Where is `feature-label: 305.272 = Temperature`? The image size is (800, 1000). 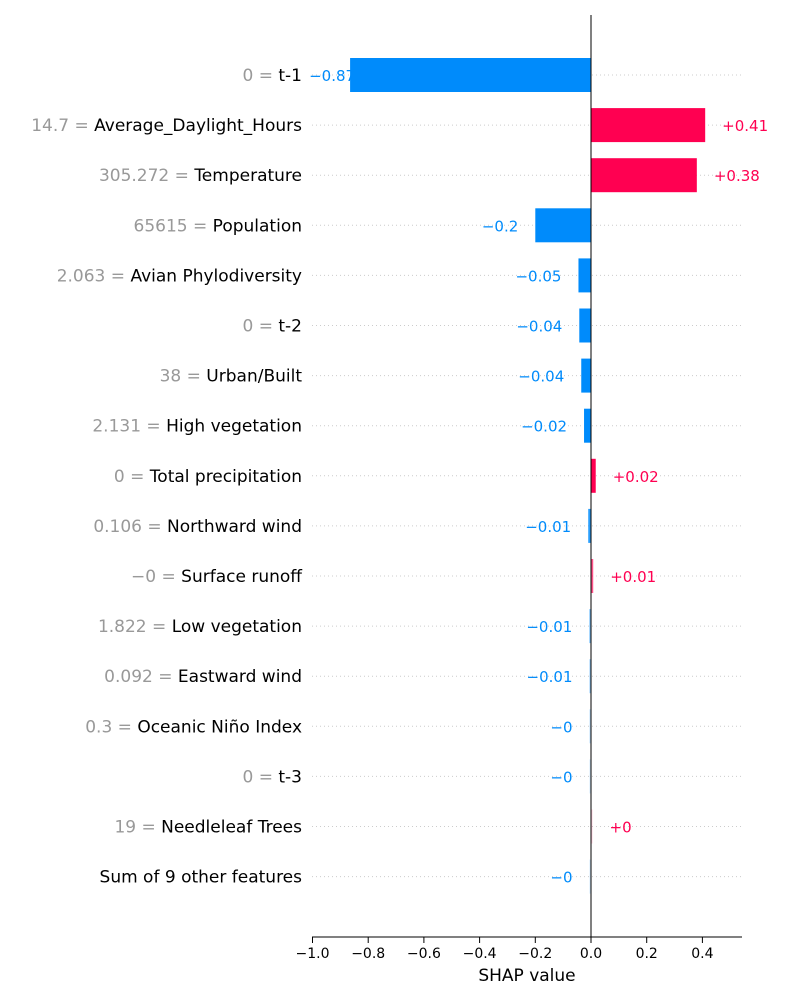
feature-label: 305.272 = Temperature is located at coordinates (200, 176).